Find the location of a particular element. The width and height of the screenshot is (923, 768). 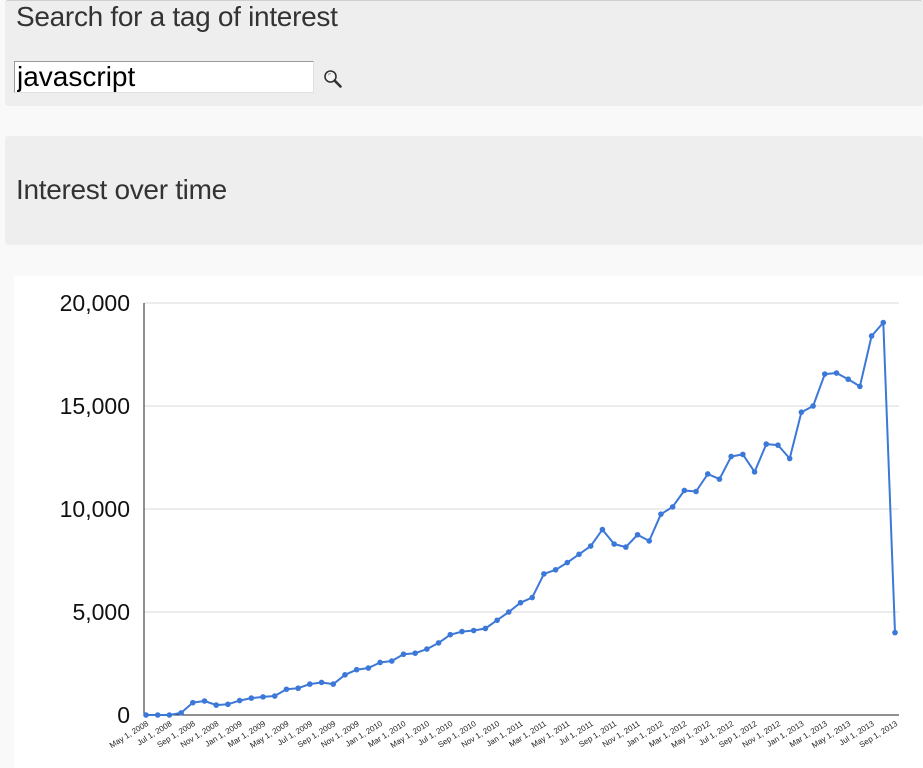

tag-search-input is located at coordinates (164, 77).